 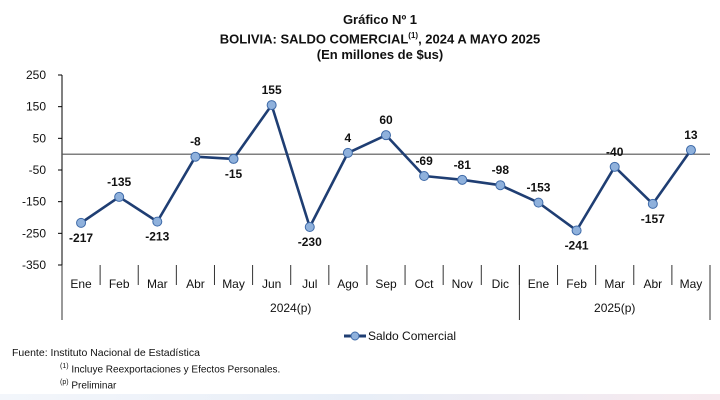 I want to click on y-tick-label: -350, so click(x=34, y=265).